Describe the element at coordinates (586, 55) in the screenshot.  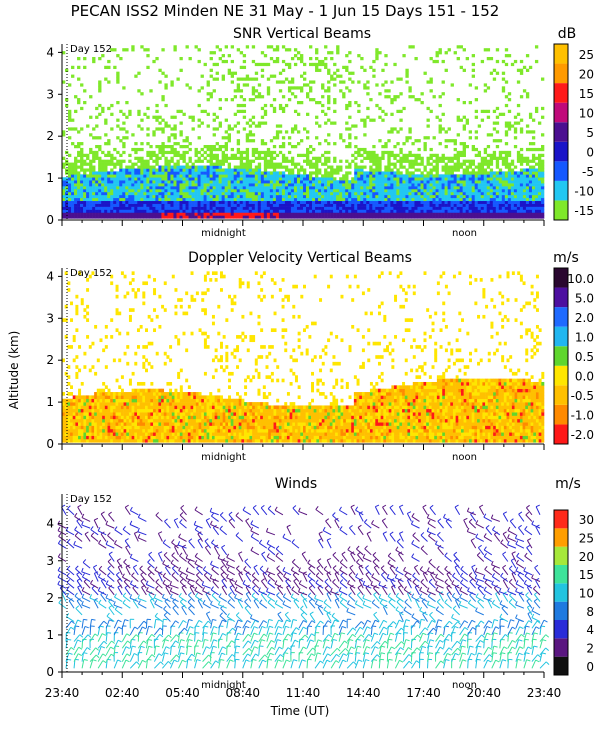
I see `colorbar-label: 25` at that location.